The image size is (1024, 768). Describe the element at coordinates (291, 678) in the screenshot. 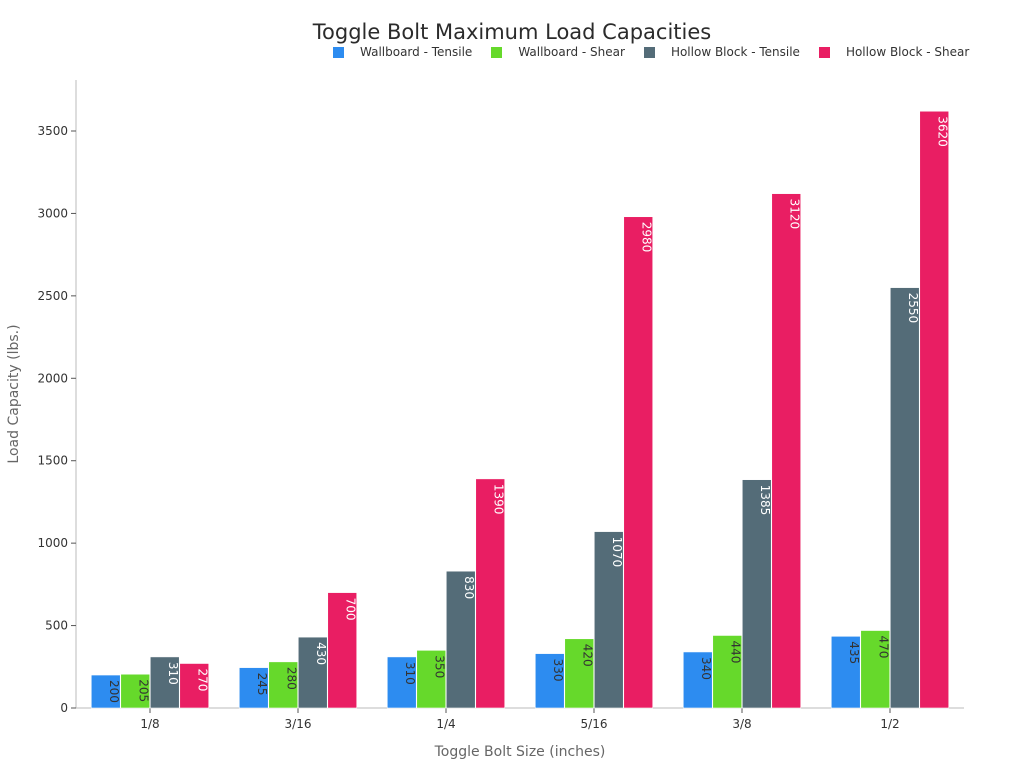

I see `data-label: 280` at that location.